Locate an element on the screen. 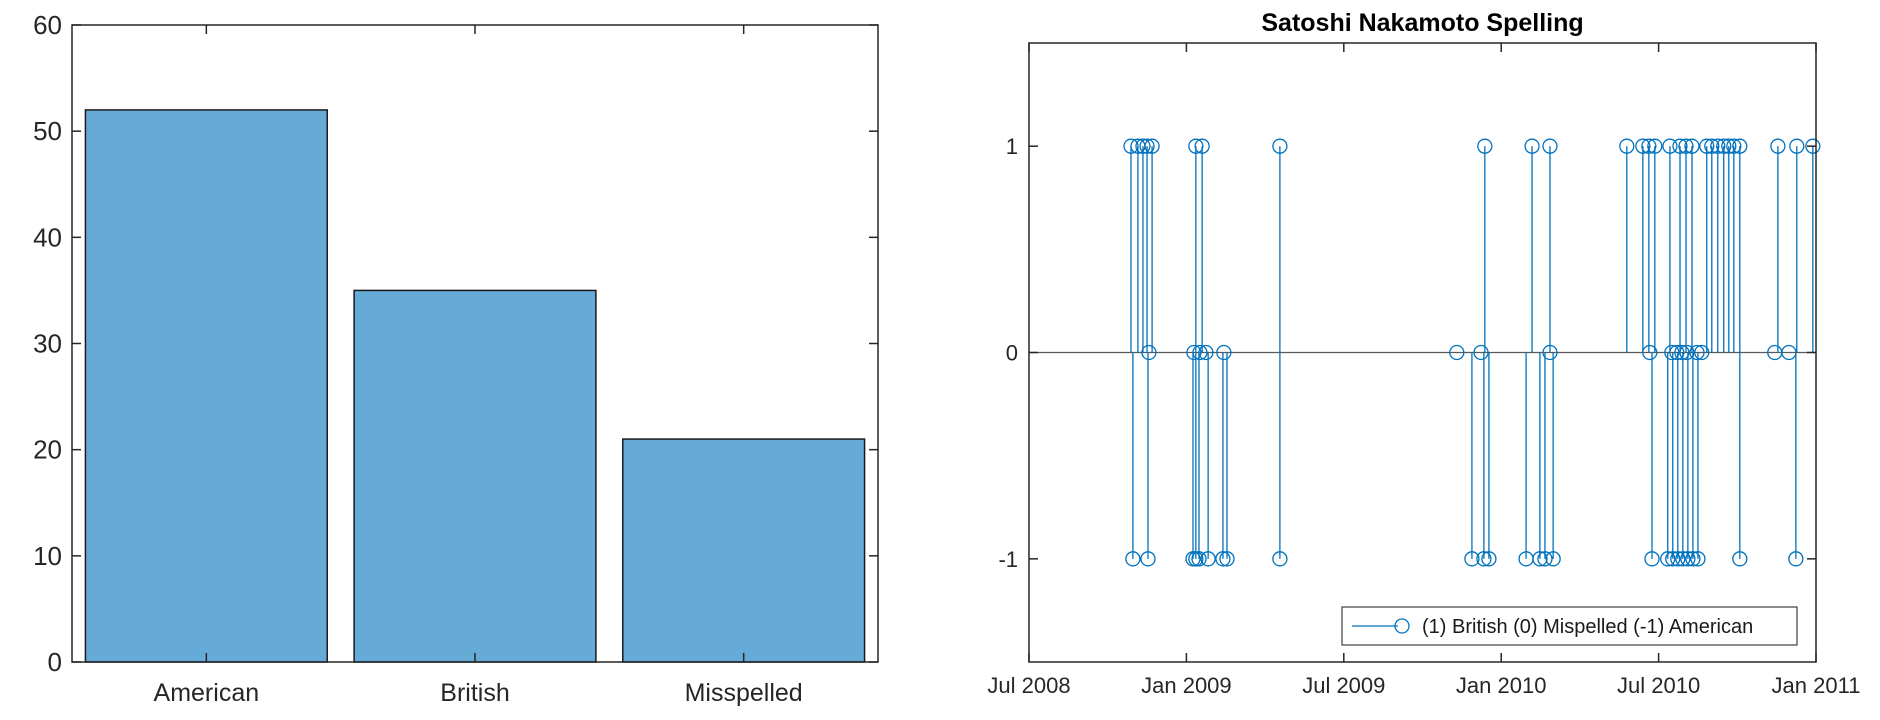 Image resolution: width=1880 pixels, height=720 pixels. bar-misspelled is located at coordinates (744, 550).